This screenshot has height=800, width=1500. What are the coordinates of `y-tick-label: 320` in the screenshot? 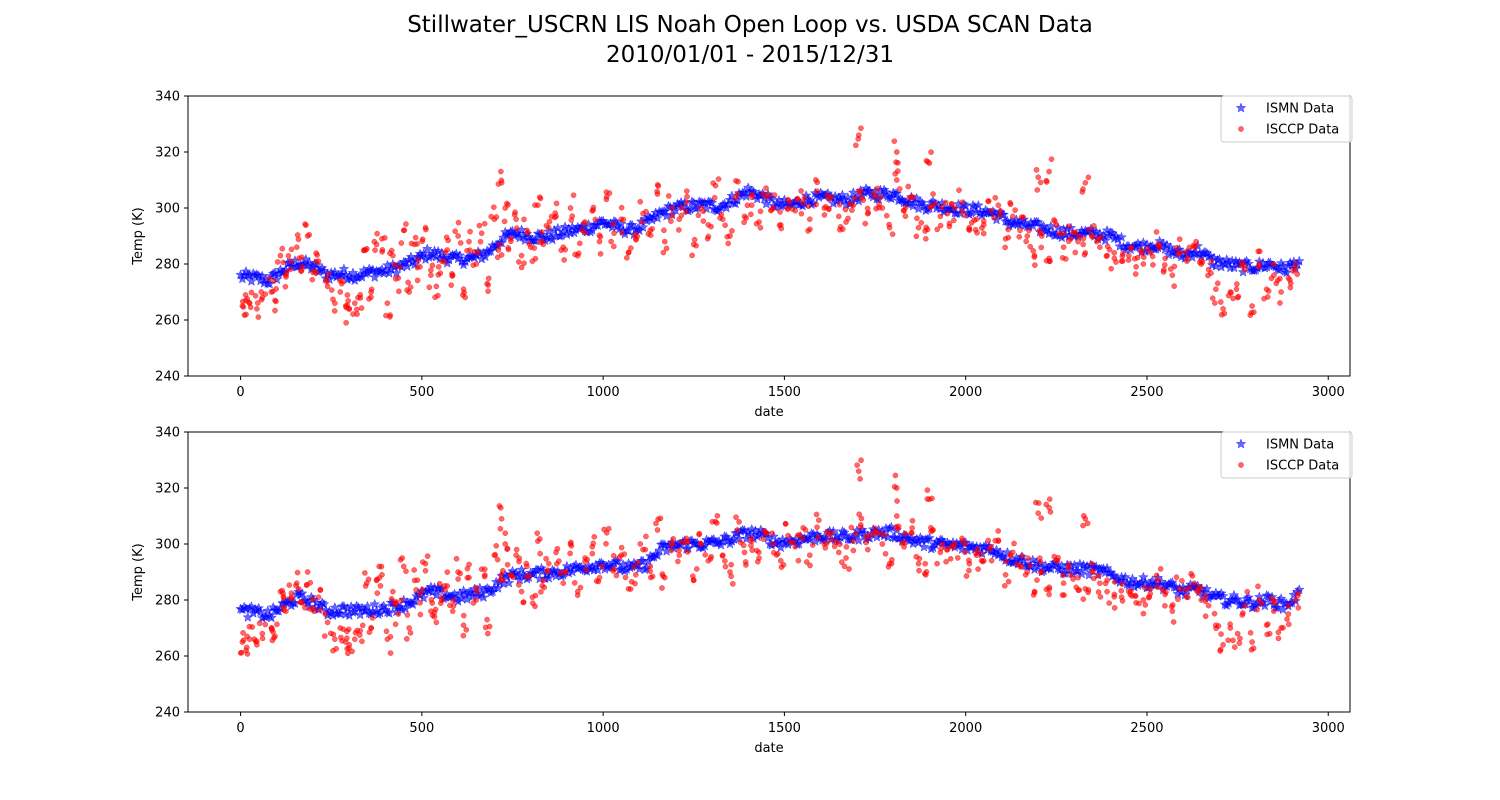 It's located at (167, 153).